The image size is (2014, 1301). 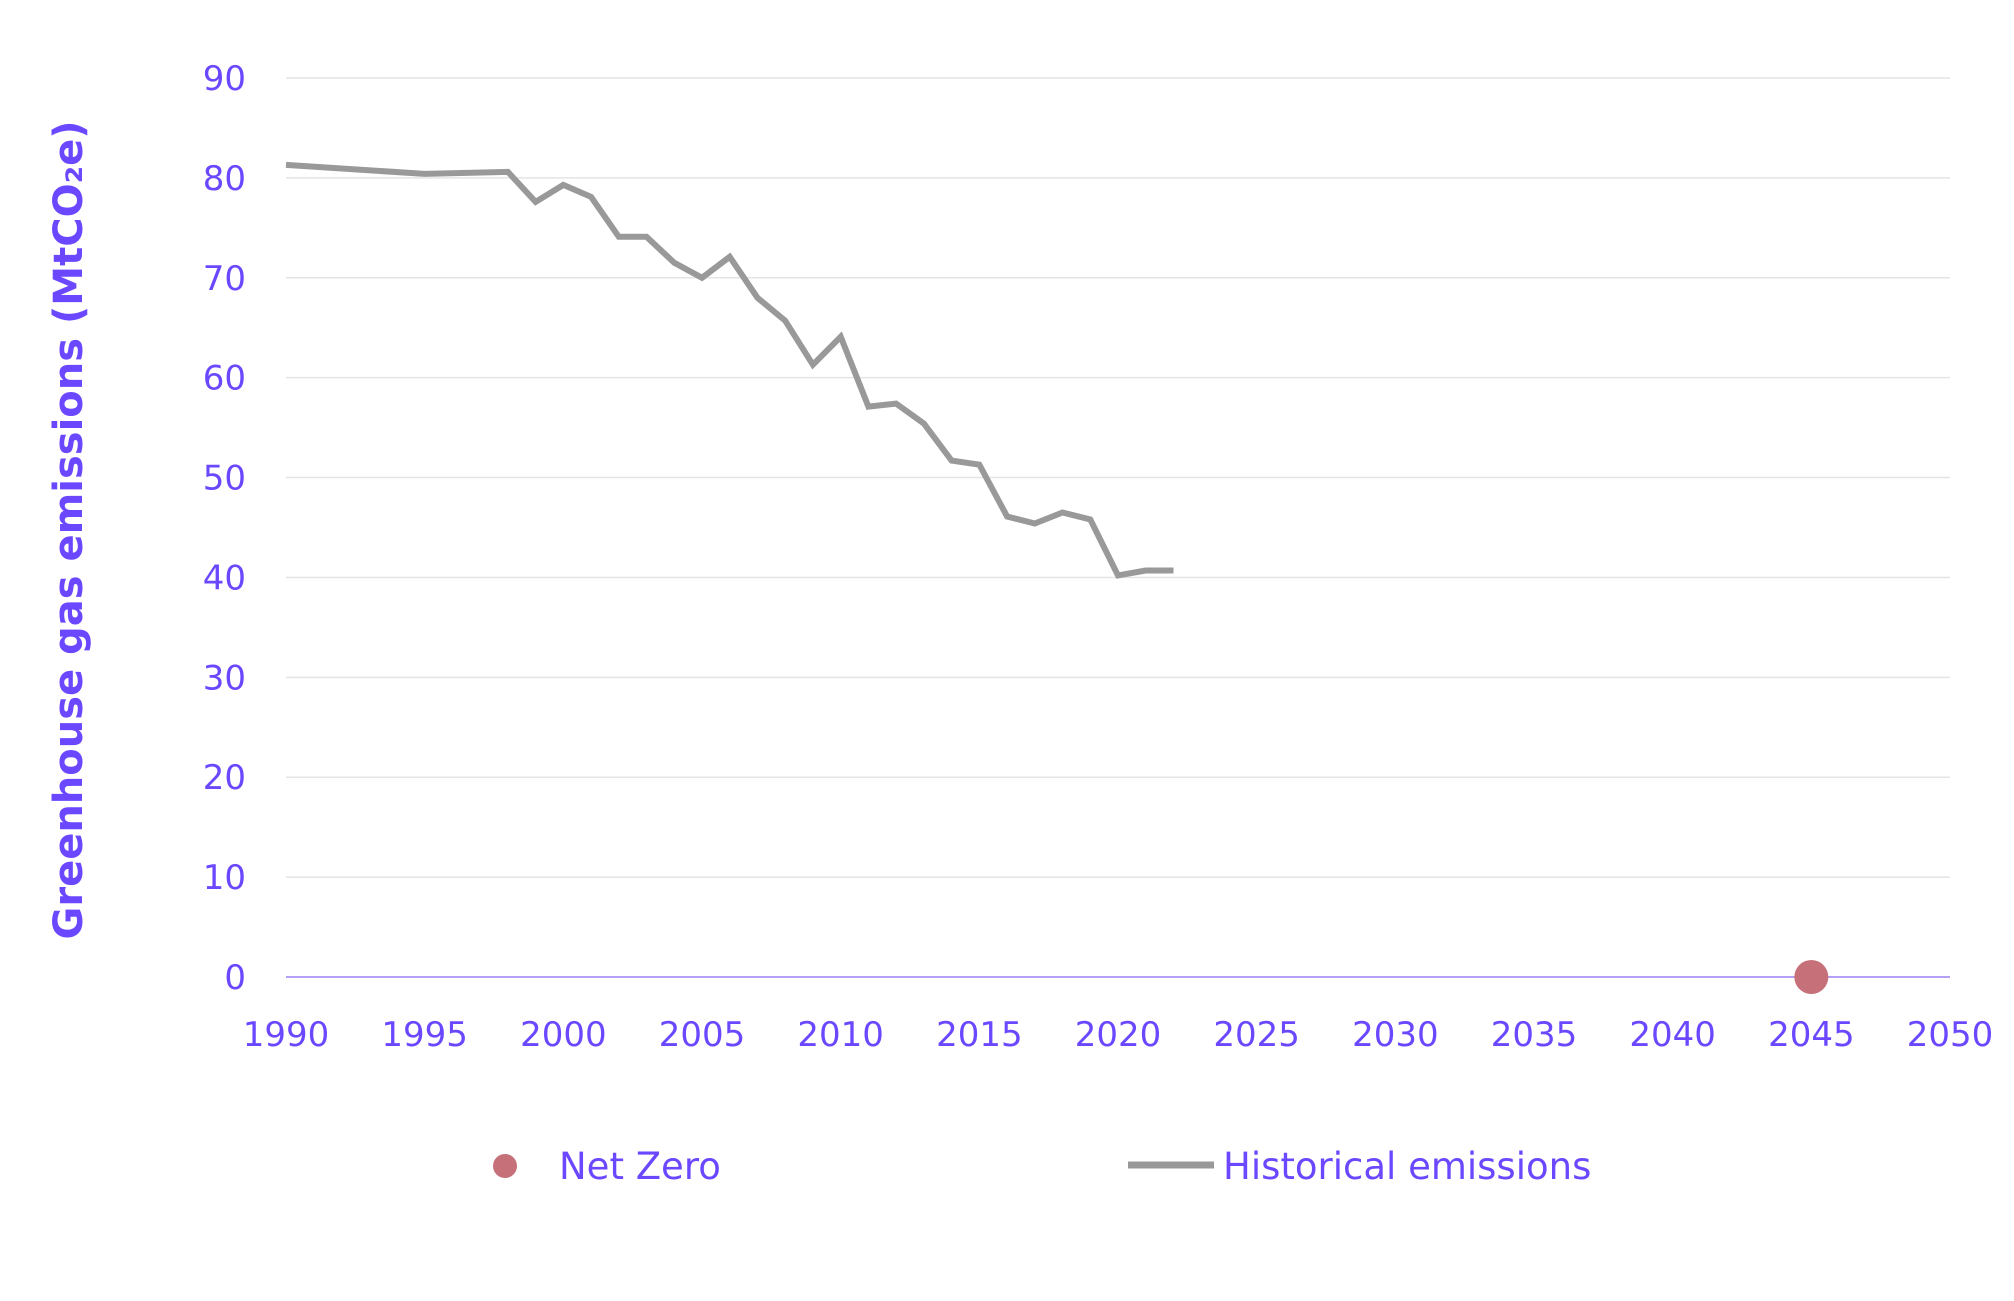 I want to click on x-tick-label: 2010, so click(x=840, y=1035).